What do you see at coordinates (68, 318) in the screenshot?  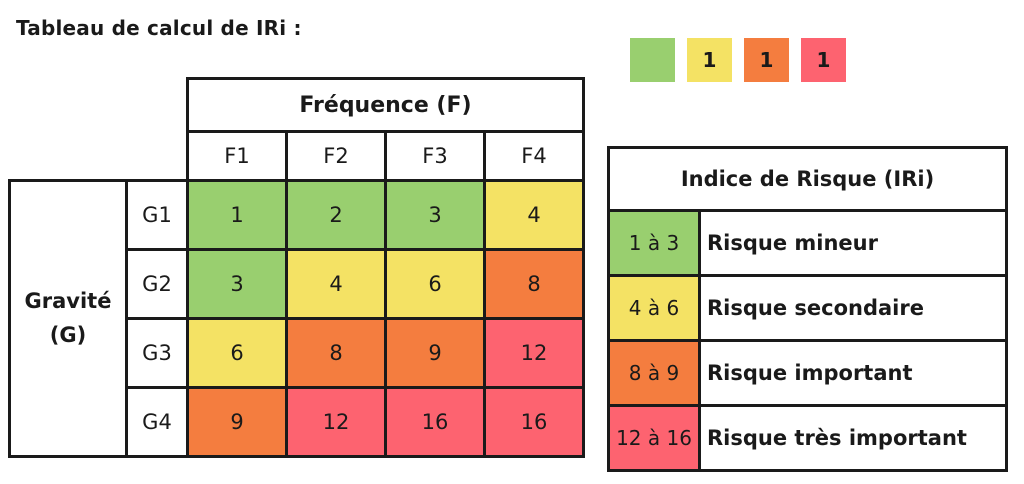 I see `gravity-title: Gravité (G)` at bounding box center [68, 318].